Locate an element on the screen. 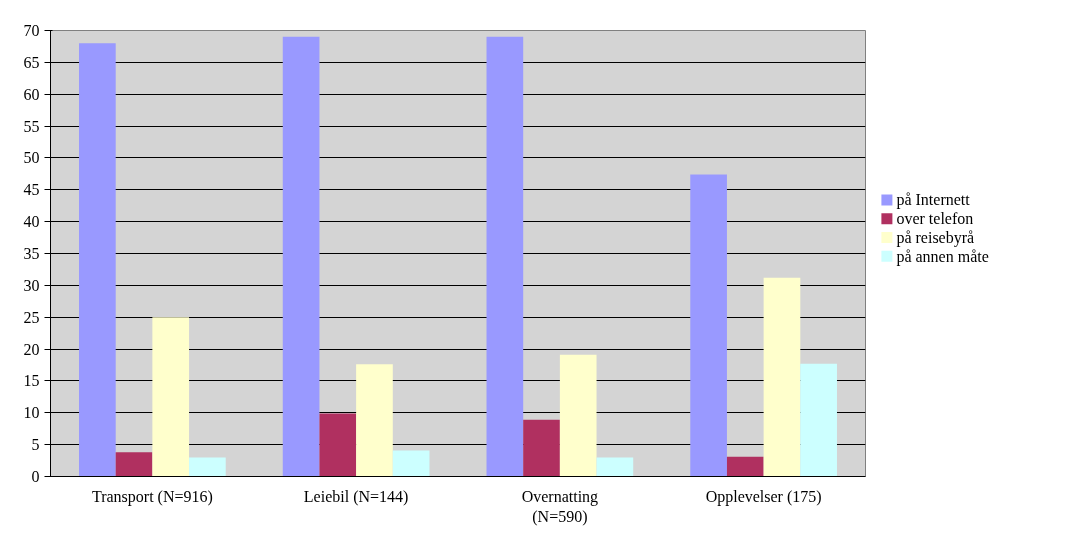 This screenshot has height=553, width=1073. y-tick-label: 35 is located at coordinates (31, 253).